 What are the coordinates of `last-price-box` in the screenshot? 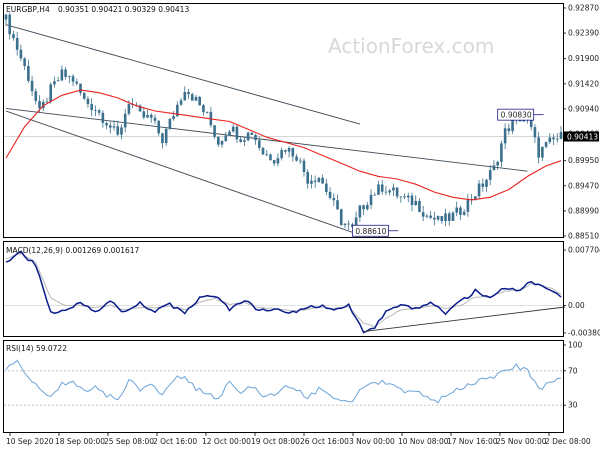 It's located at (581, 136).